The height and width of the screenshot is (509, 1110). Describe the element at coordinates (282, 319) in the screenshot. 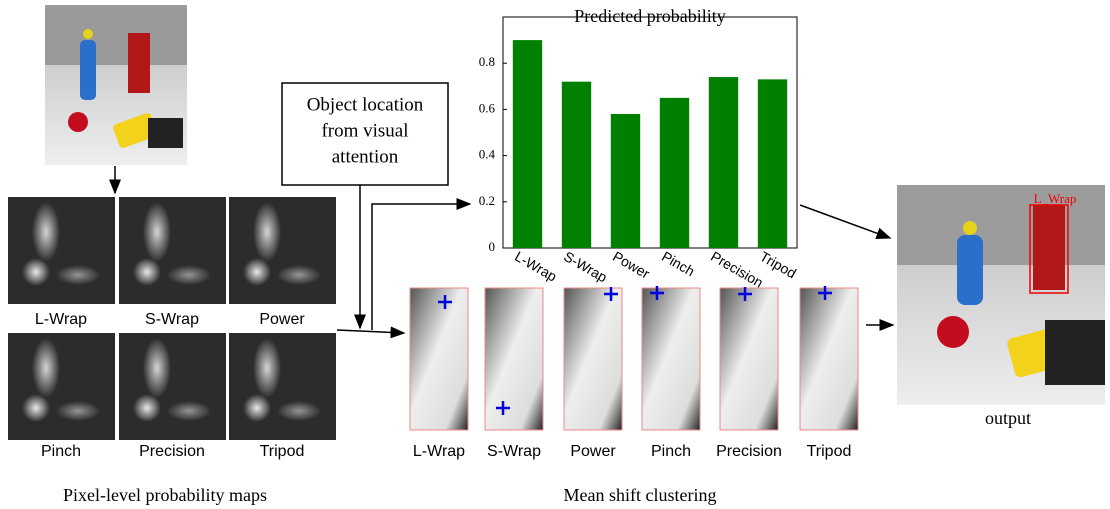

I see `map-label: Power` at that location.